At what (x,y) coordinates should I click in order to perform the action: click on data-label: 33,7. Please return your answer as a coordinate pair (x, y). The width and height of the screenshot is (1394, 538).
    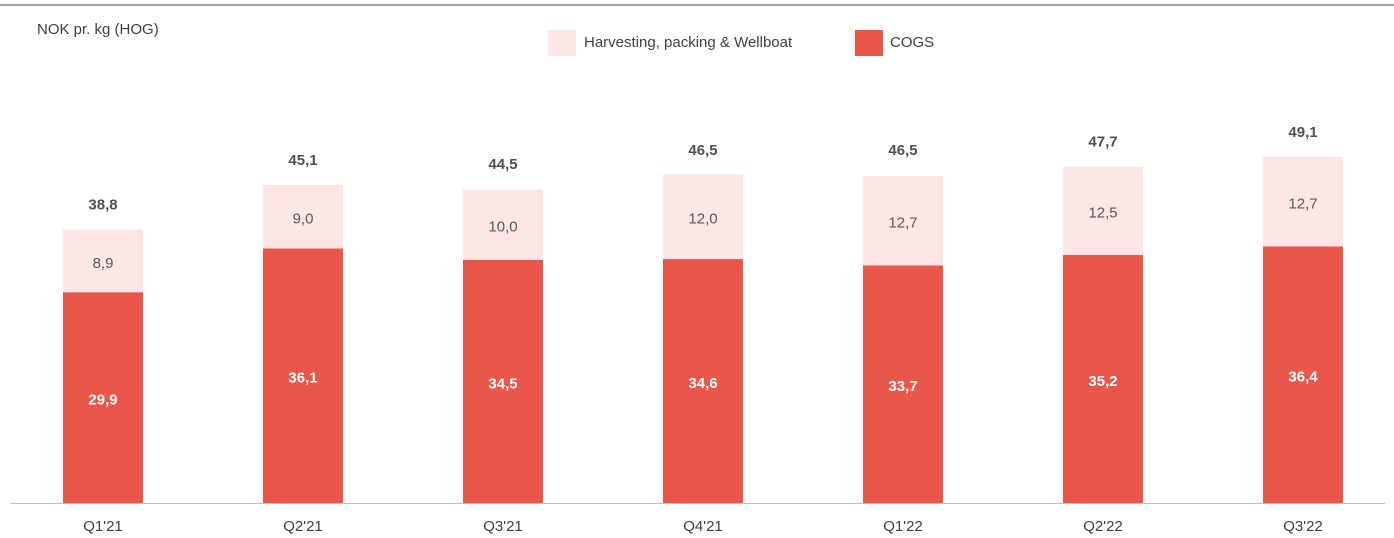
    Looking at the image, I should click on (902, 386).